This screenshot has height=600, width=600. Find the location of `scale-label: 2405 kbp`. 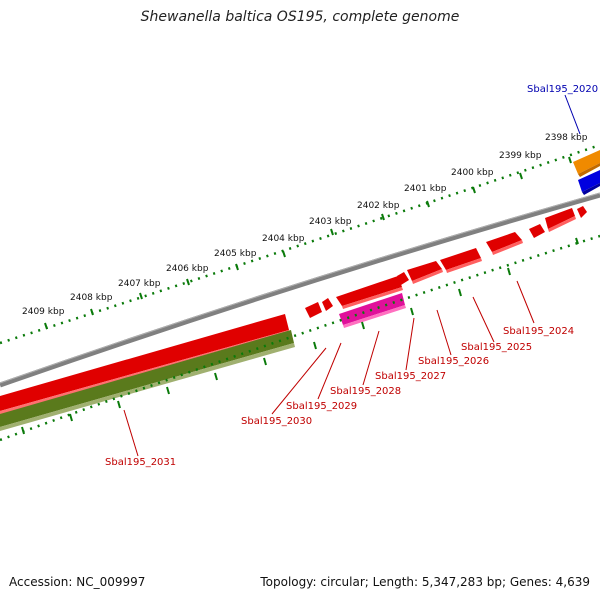

scale-label: 2405 kbp is located at coordinates (235, 254).